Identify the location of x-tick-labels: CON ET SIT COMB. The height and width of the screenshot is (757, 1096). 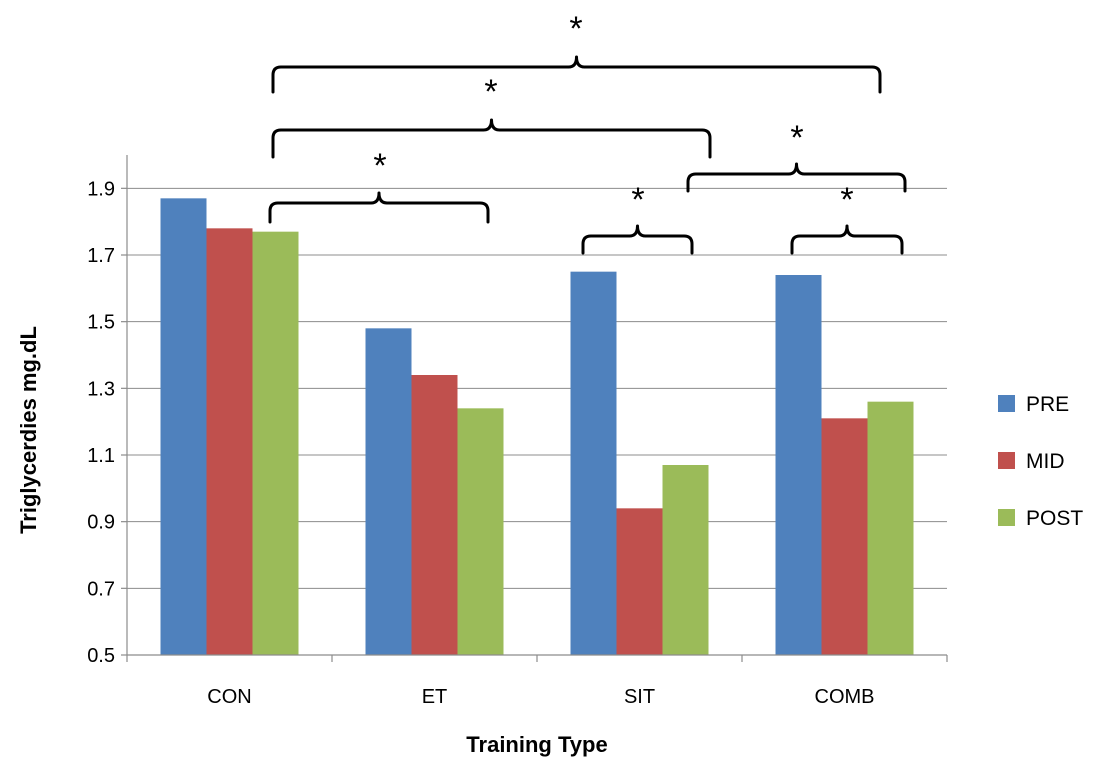
(537, 681).